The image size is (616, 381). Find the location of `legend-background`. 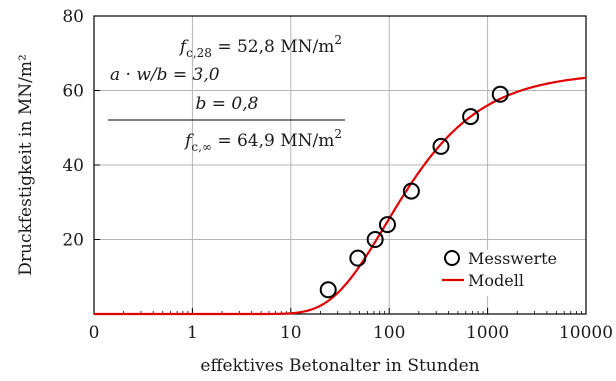

legend-background is located at coordinates (507, 273).